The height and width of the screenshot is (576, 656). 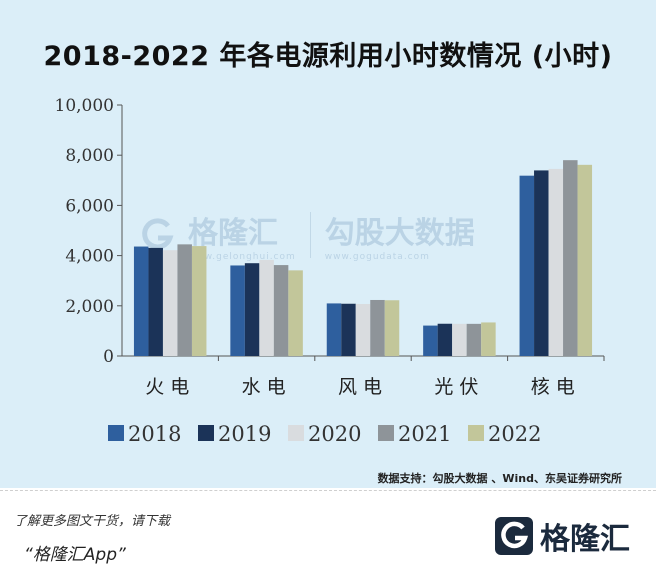 I want to click on x-tick-label: 风电, so click(x=363, y=387).